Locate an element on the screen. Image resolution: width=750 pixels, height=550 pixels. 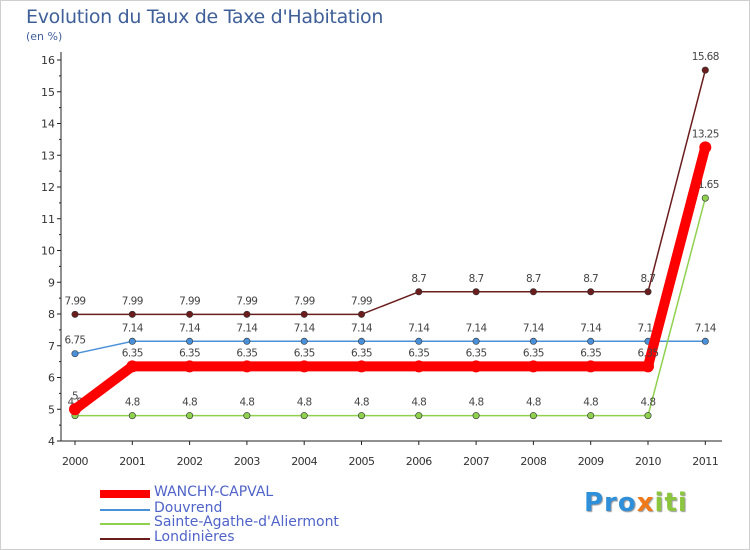
legend-label-sainte-agathe: Sainte-Agathe-d'Aliermont is located at coordinates (246, 522).